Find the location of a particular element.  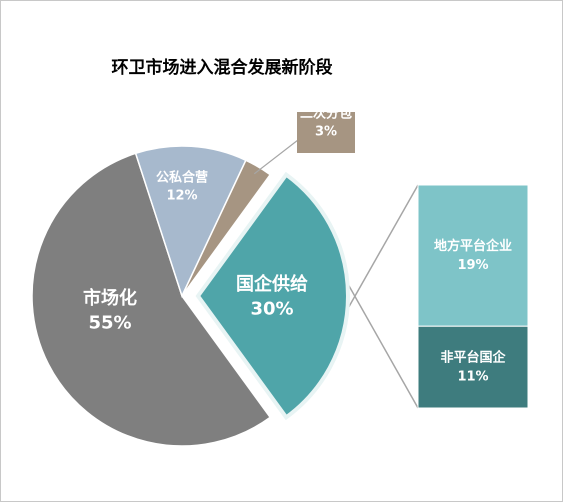

slice-value: 55% is located at coordinates (109, 323).